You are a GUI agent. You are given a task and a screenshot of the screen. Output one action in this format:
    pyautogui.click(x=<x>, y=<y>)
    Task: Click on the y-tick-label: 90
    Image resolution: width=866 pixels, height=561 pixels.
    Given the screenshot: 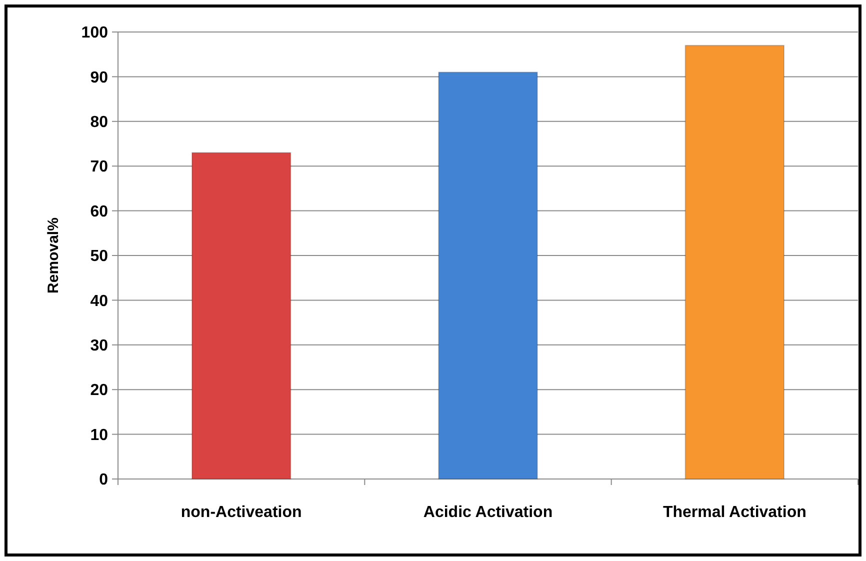 What is the action you would take?
    pyautogui.click(x=99, y=77)
    